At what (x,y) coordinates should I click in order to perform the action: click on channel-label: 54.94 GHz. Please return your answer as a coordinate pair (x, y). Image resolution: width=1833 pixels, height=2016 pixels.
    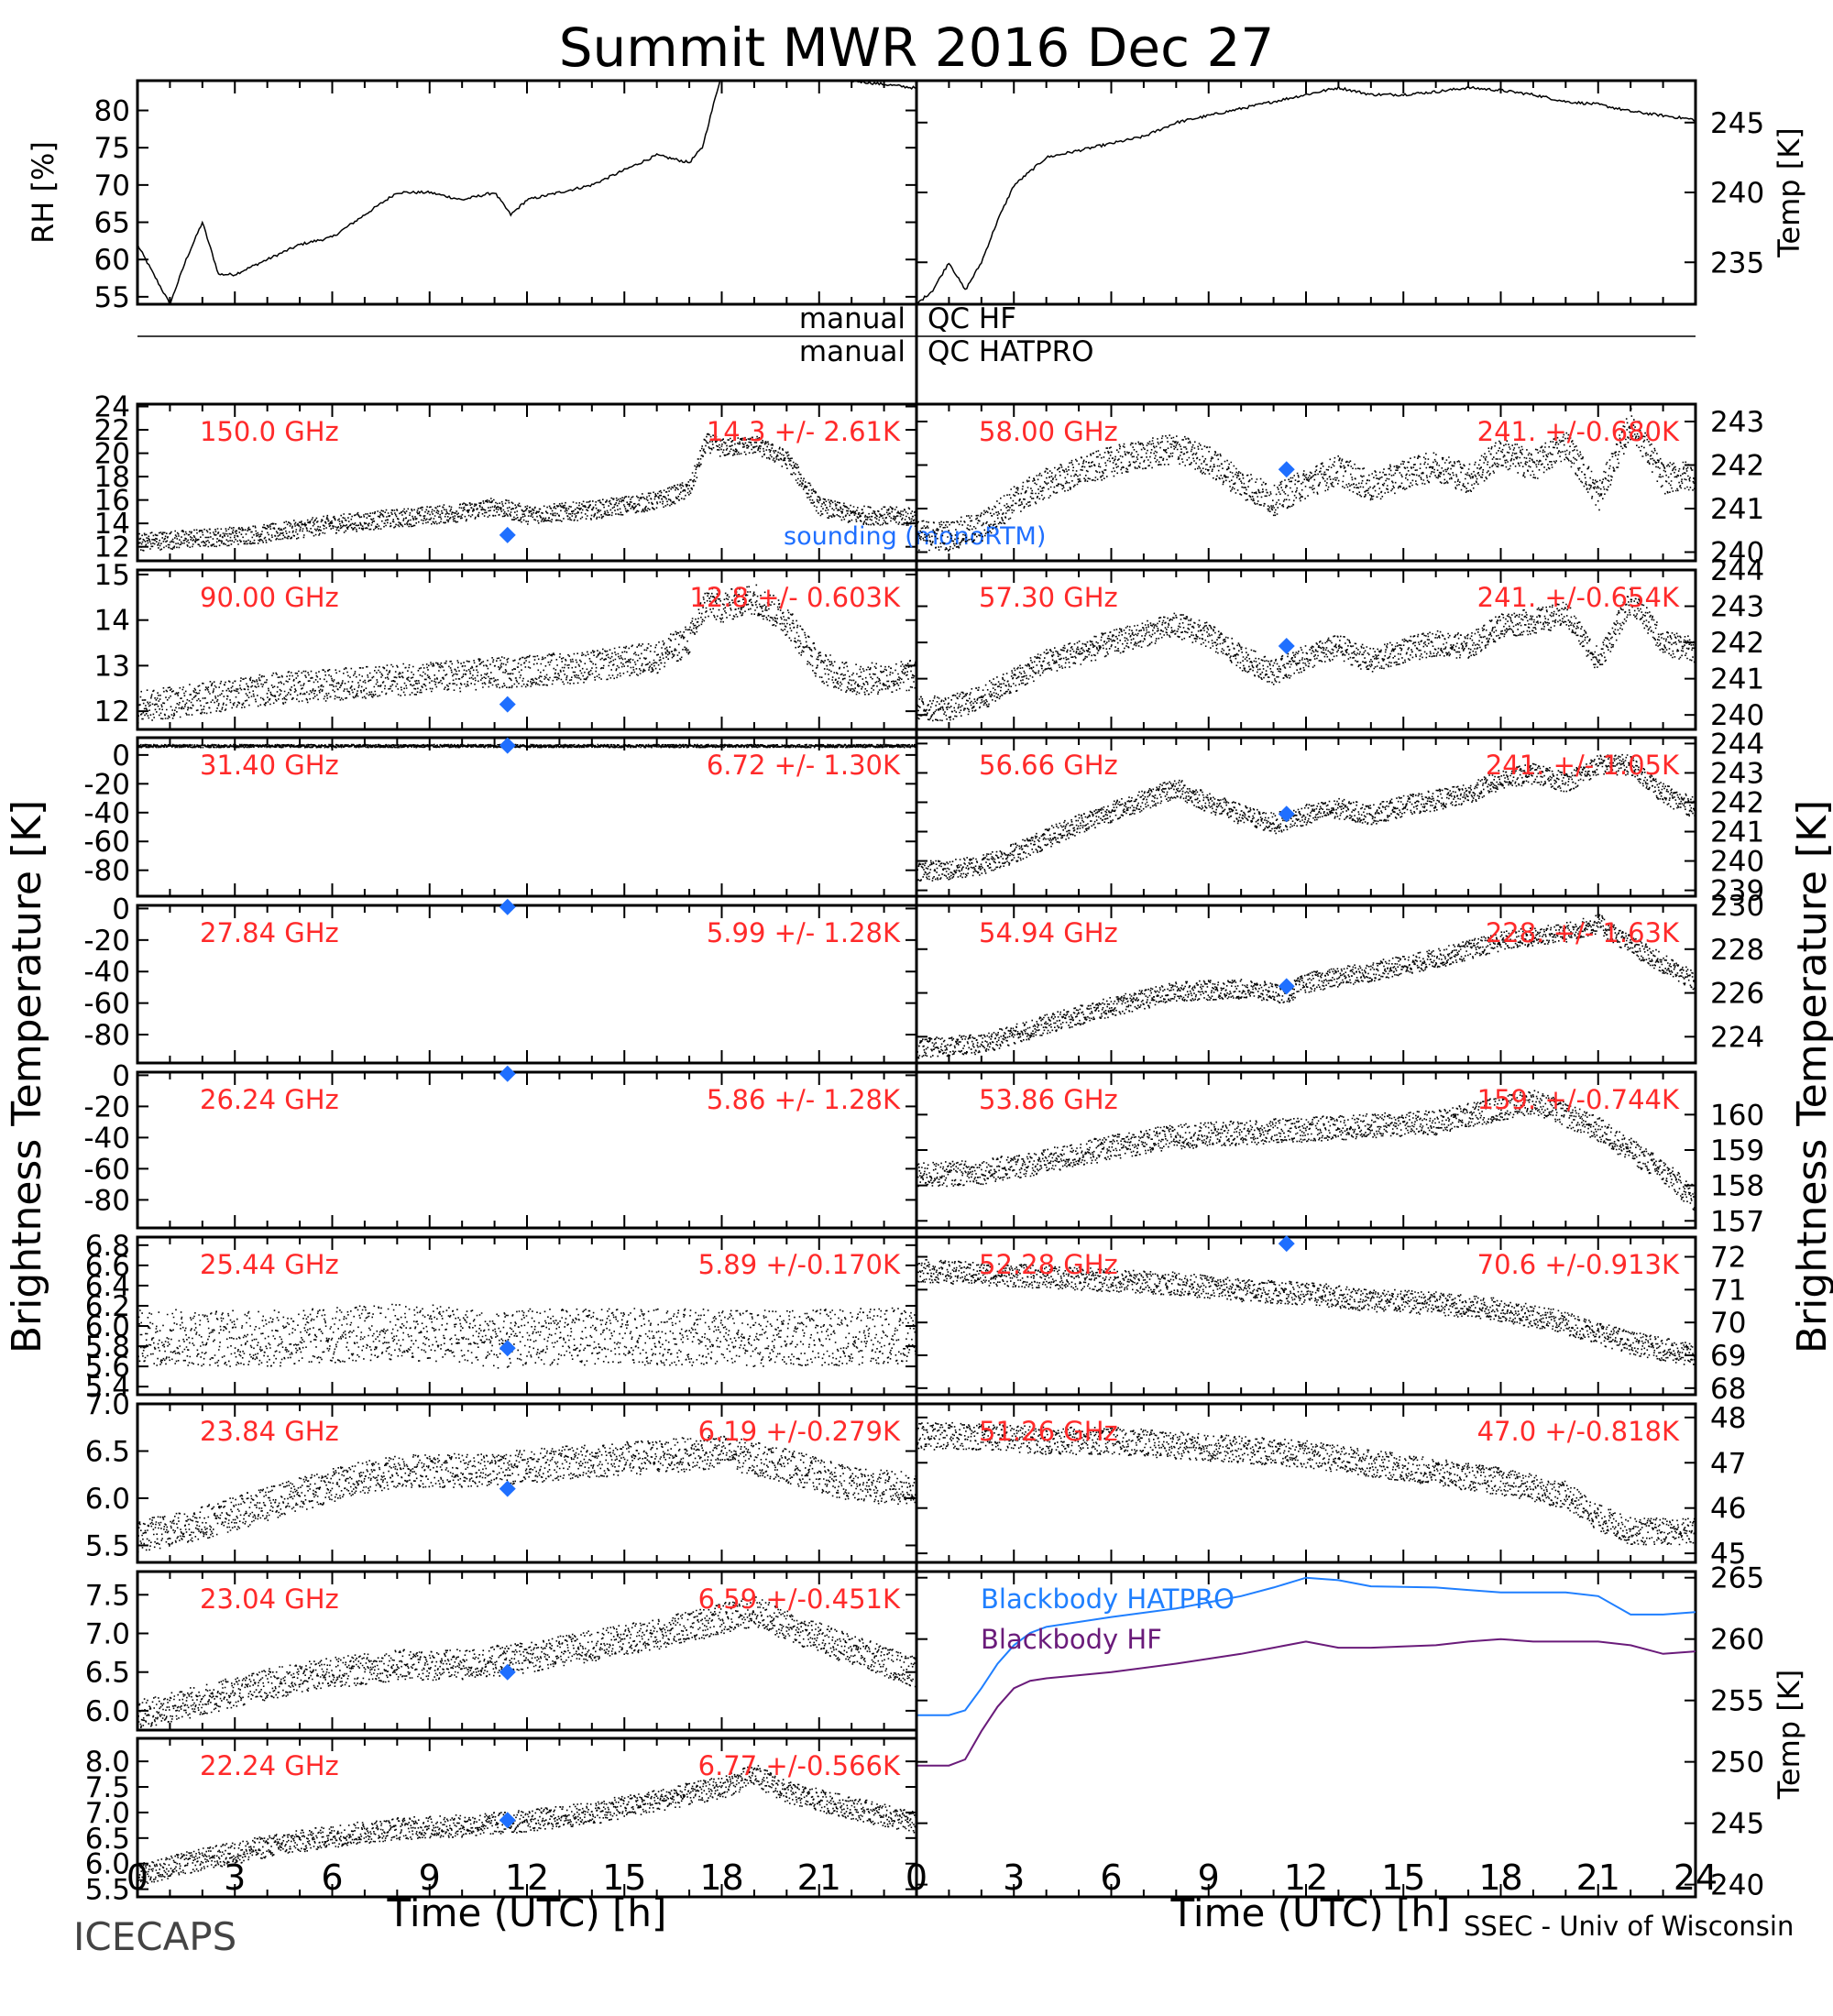
    Looking at the image, I should click on (1048, 932).